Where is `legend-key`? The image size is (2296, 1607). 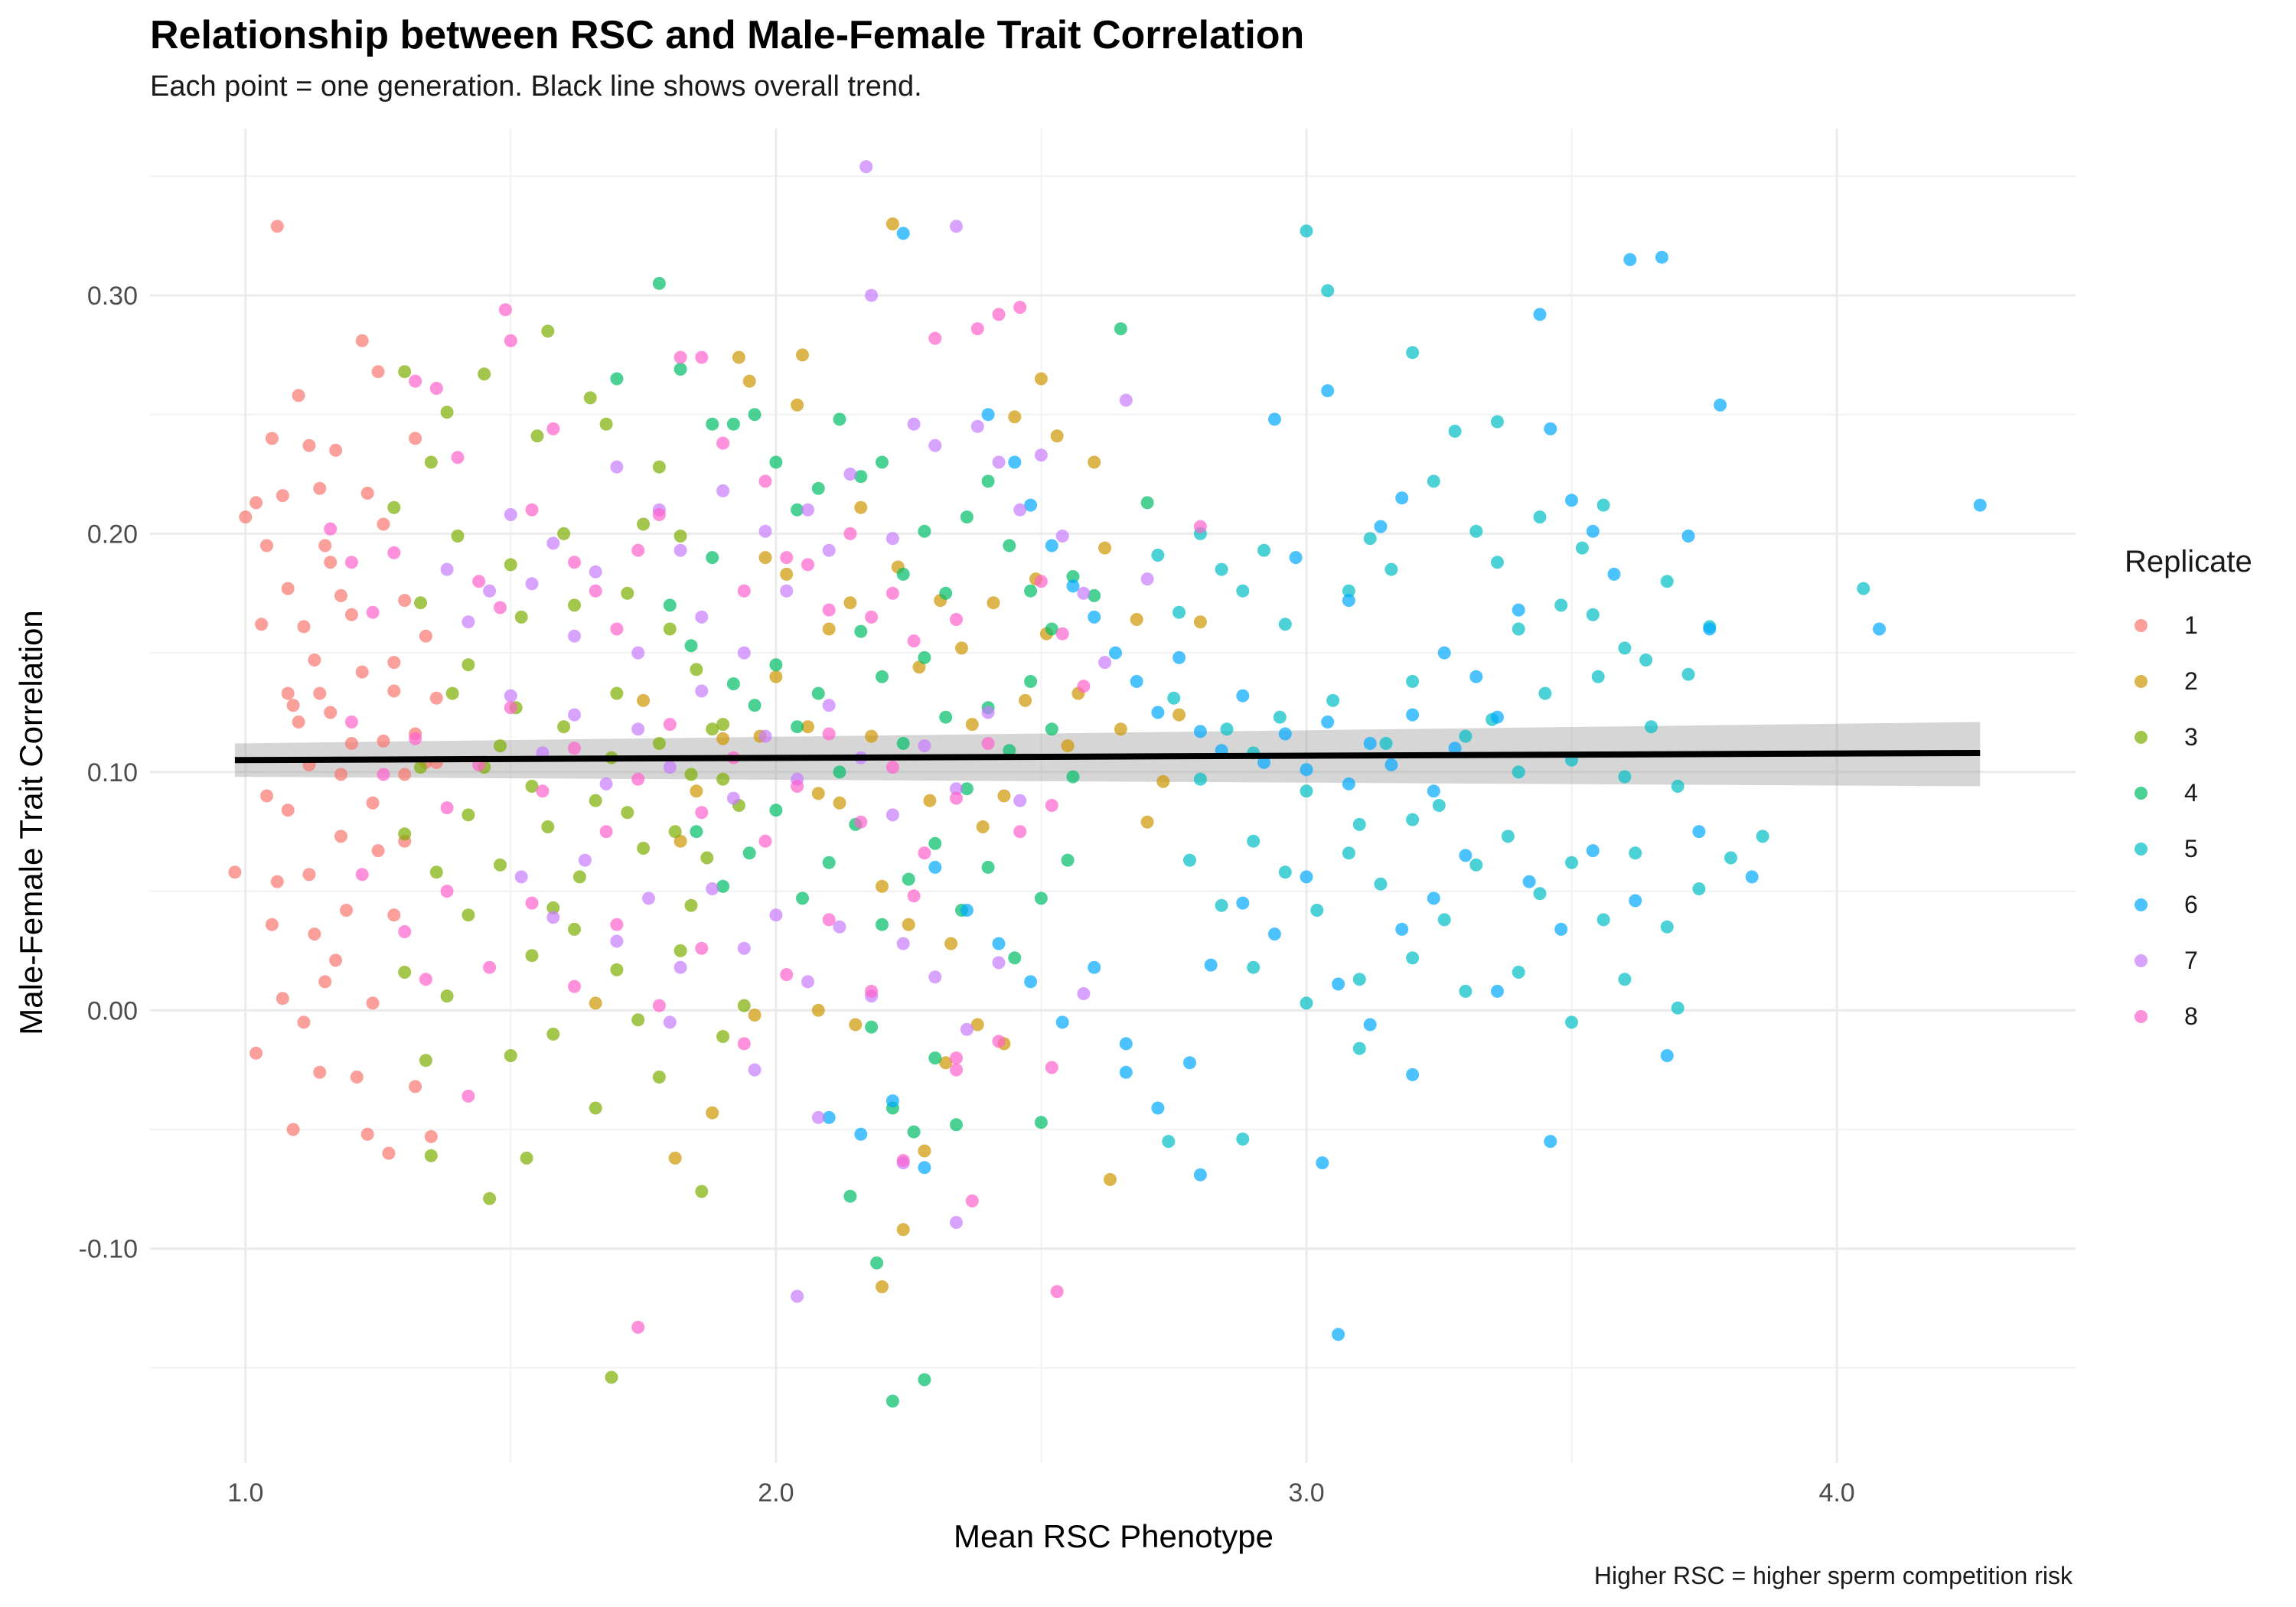
legend-key is located at coordinates (2141, 793).